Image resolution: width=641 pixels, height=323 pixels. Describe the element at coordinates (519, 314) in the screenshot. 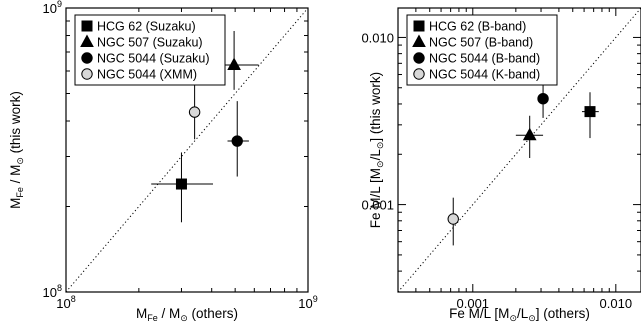

I see `x-axis-label: Fe M/L [M⊙​/L⊙​] (others)` at that location.